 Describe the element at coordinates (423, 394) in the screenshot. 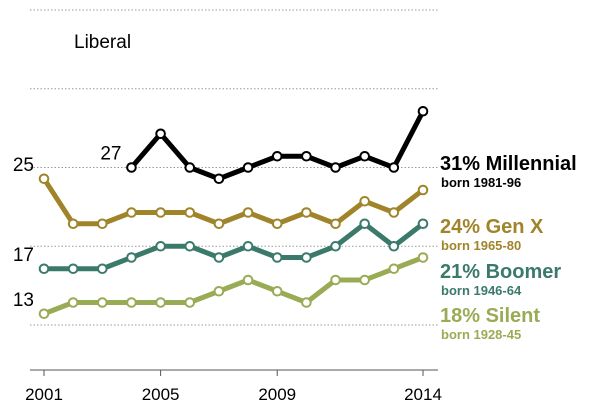

I see `x-tick-label: 2014` at that location.